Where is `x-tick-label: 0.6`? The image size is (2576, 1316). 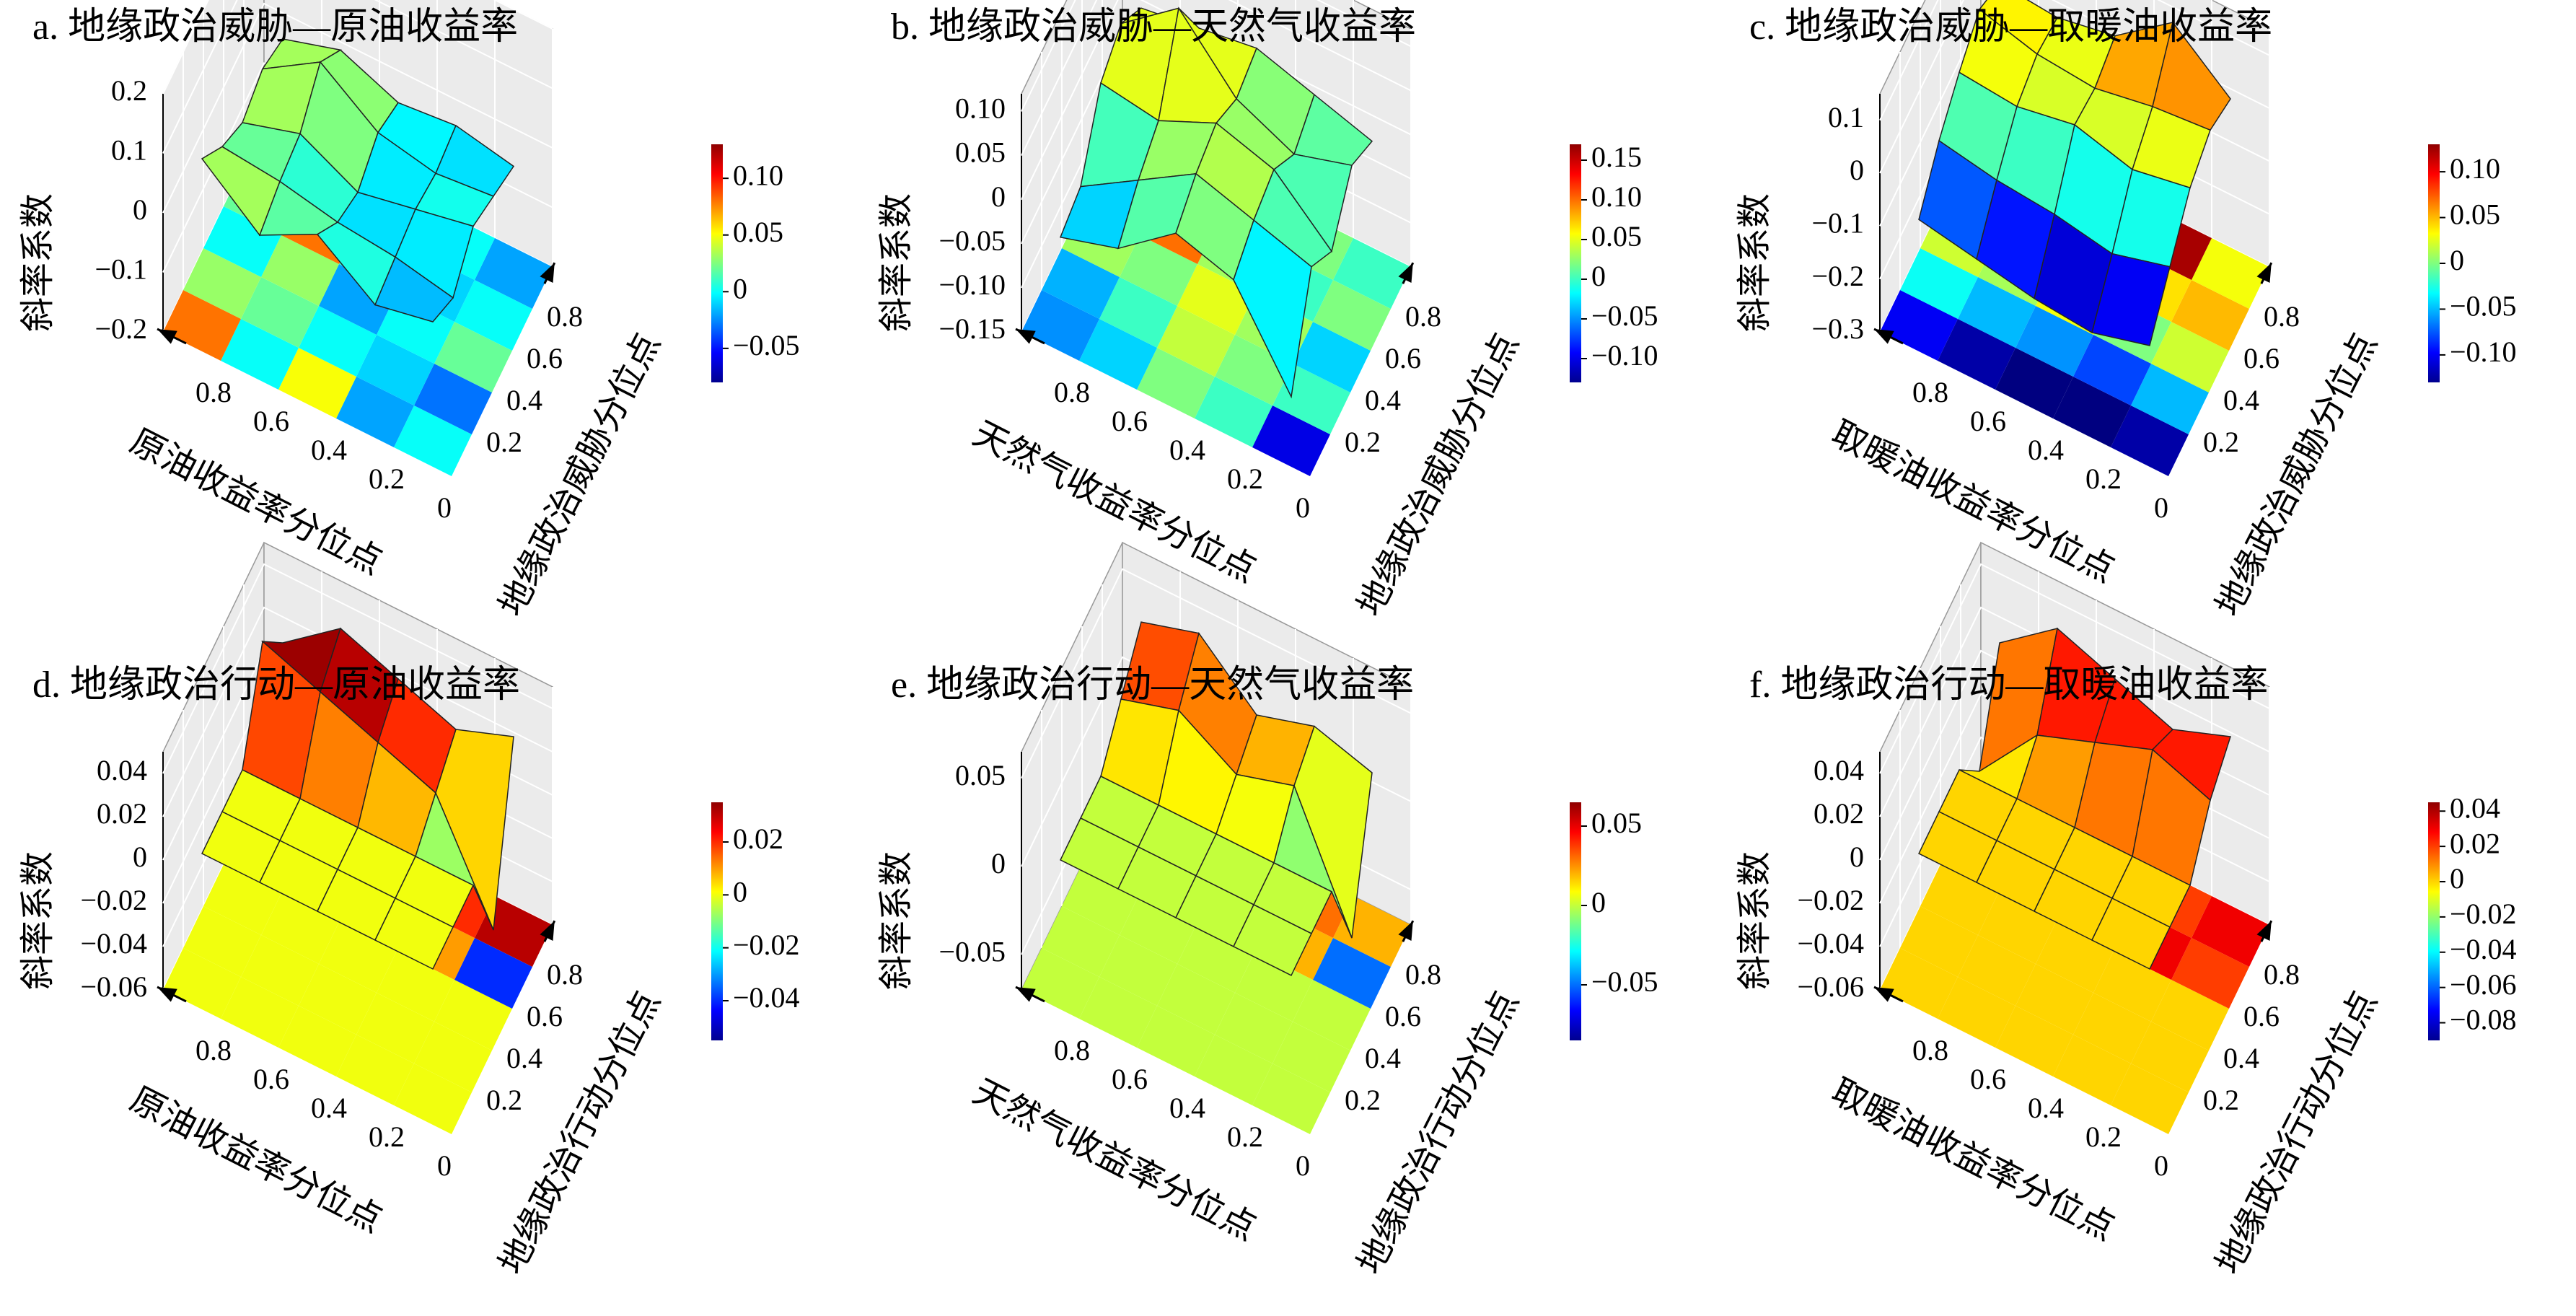 x-tick-label: 0.6 is located at coordinates (1988, 1079).